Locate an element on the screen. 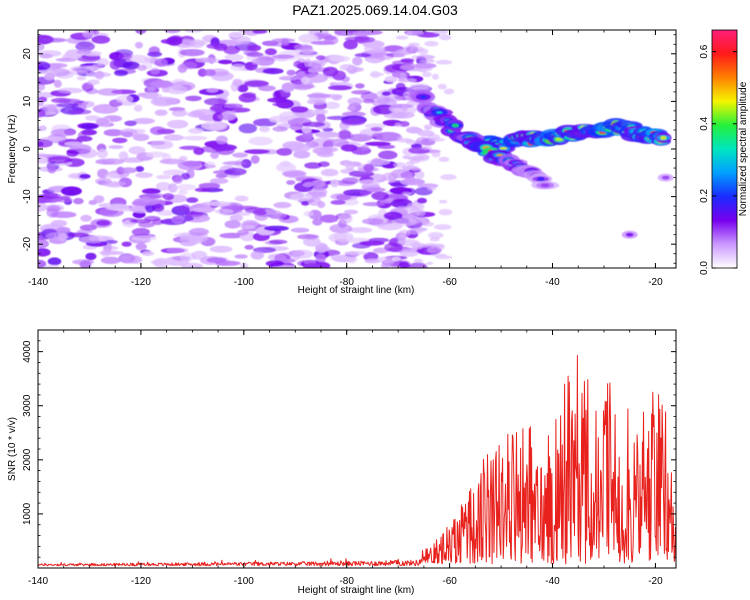 This screenshot has width=750, height=600. y-tick-label: -10 is located at coordinates (27, 196).